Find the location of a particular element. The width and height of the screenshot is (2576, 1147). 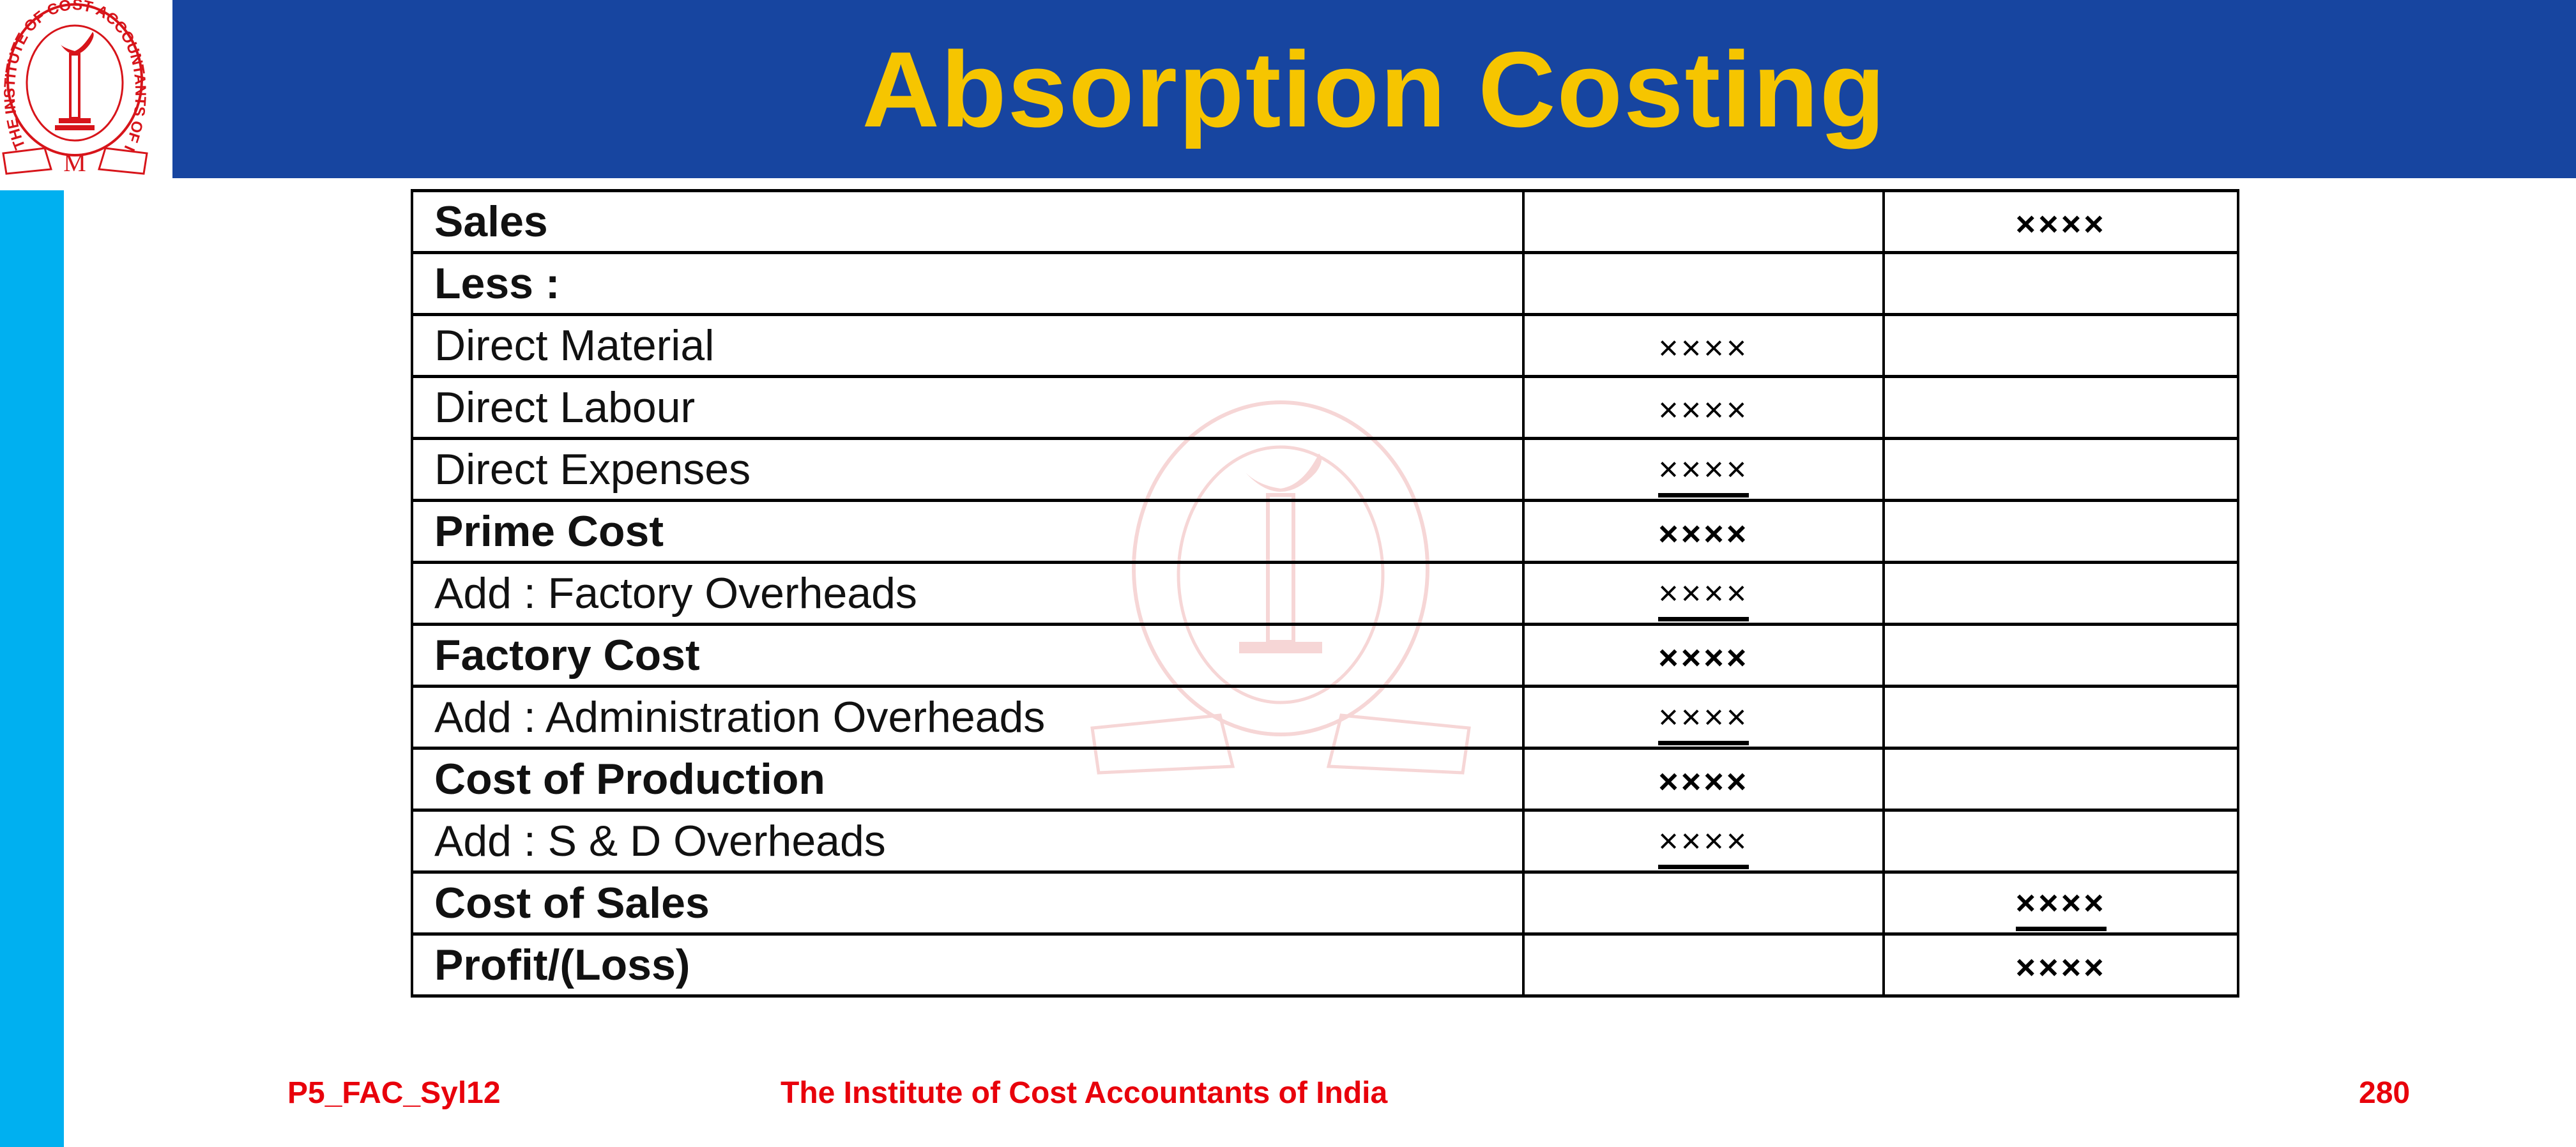

footer-page-number: 280 is located at coordinates (2385, 1093).